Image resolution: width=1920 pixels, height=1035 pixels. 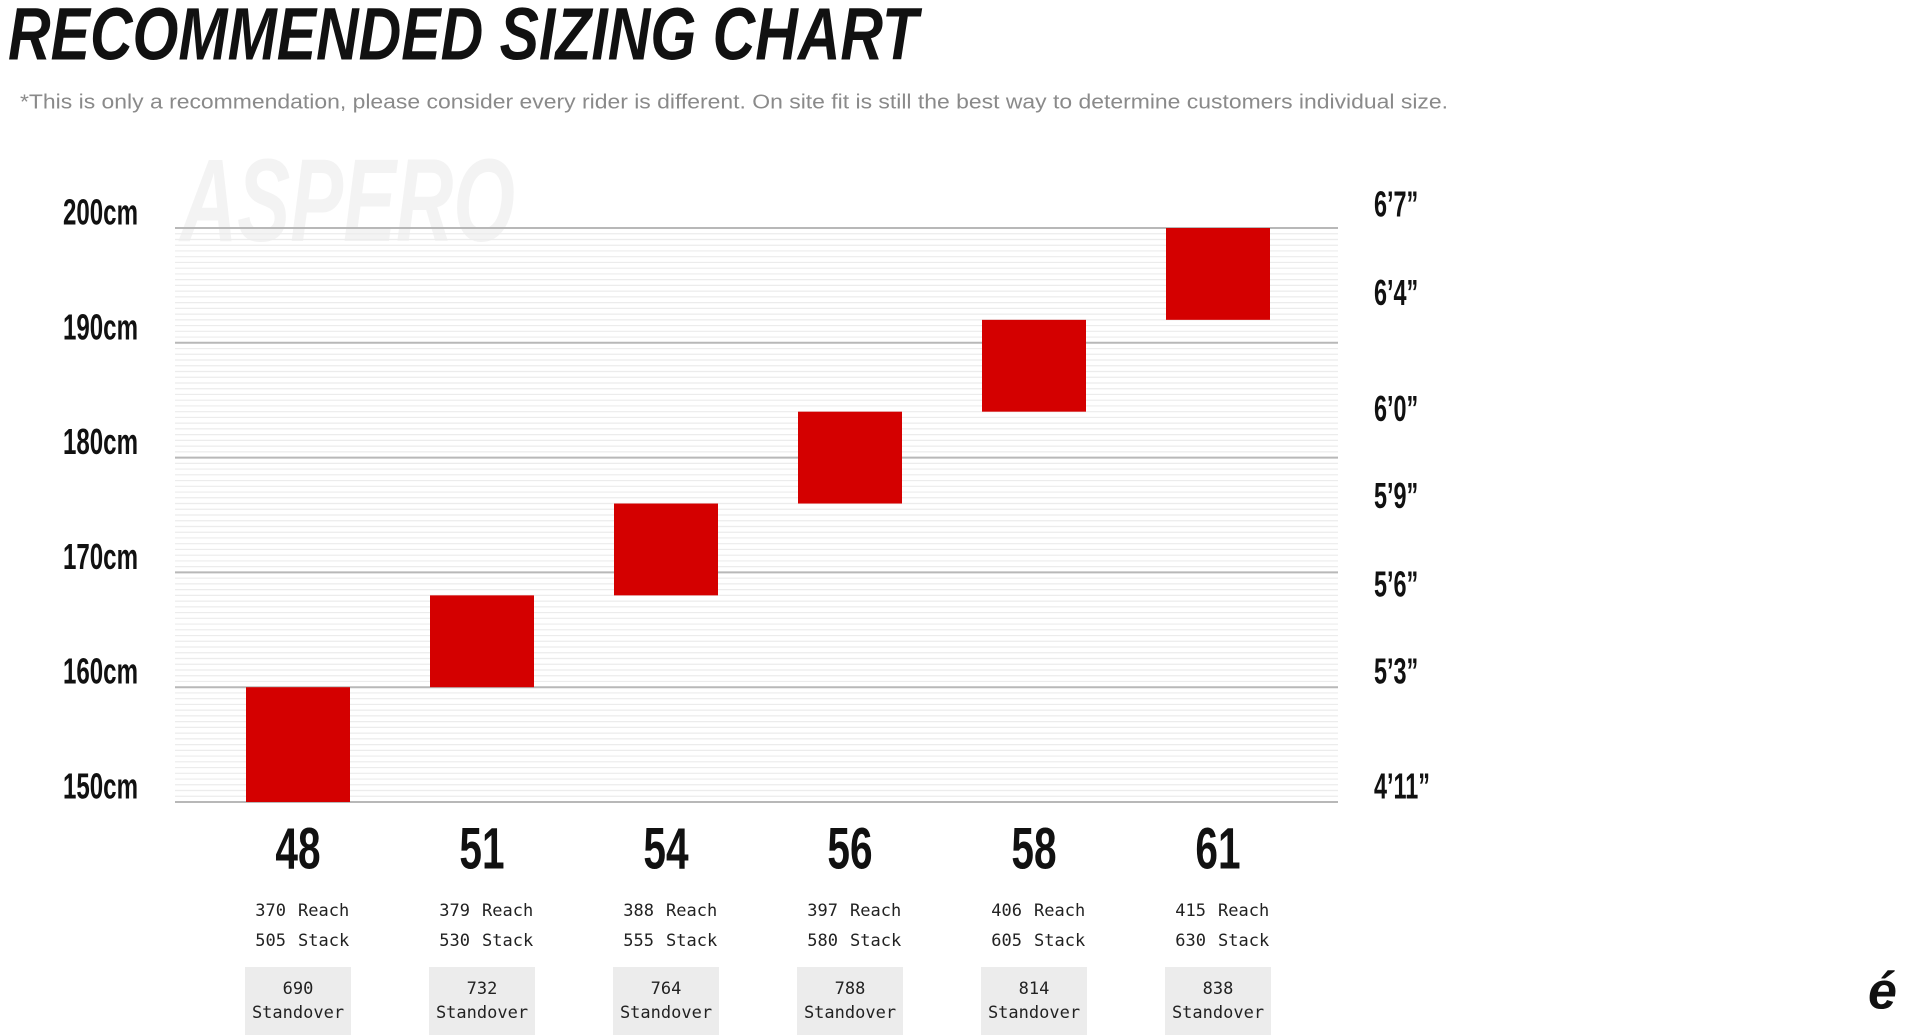 What do you see at coordinates (298, 989) in the screenshot?
I see `standover-value: 690` at bounding box center [298, 989].